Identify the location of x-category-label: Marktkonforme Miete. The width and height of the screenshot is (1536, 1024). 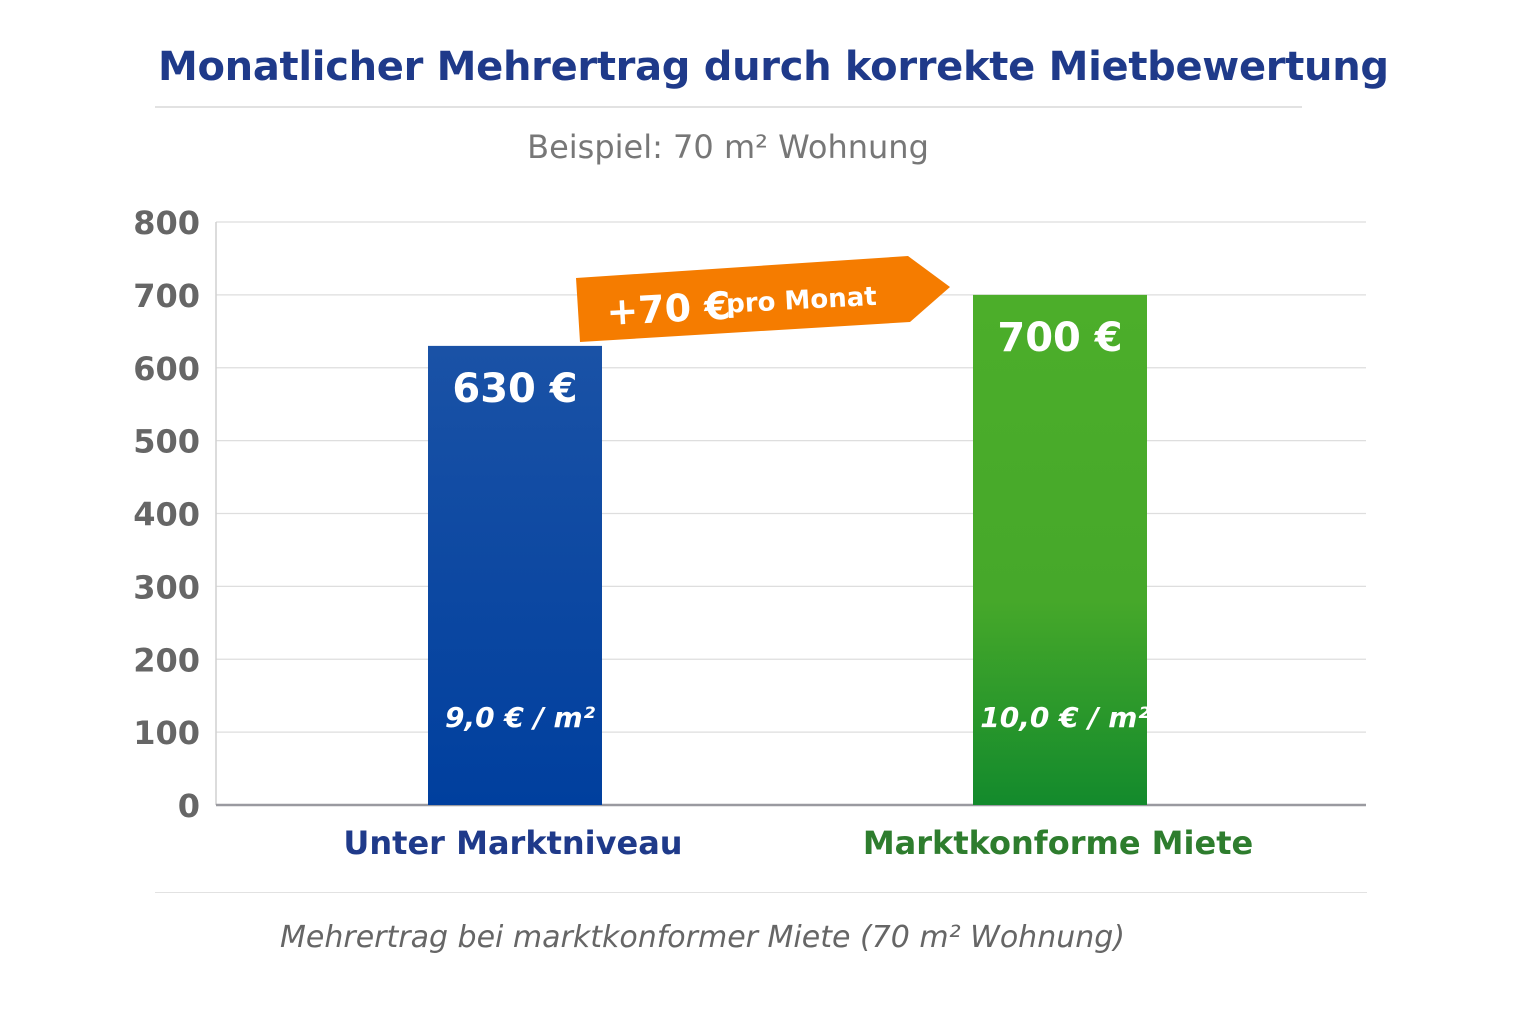
(1058, 843).